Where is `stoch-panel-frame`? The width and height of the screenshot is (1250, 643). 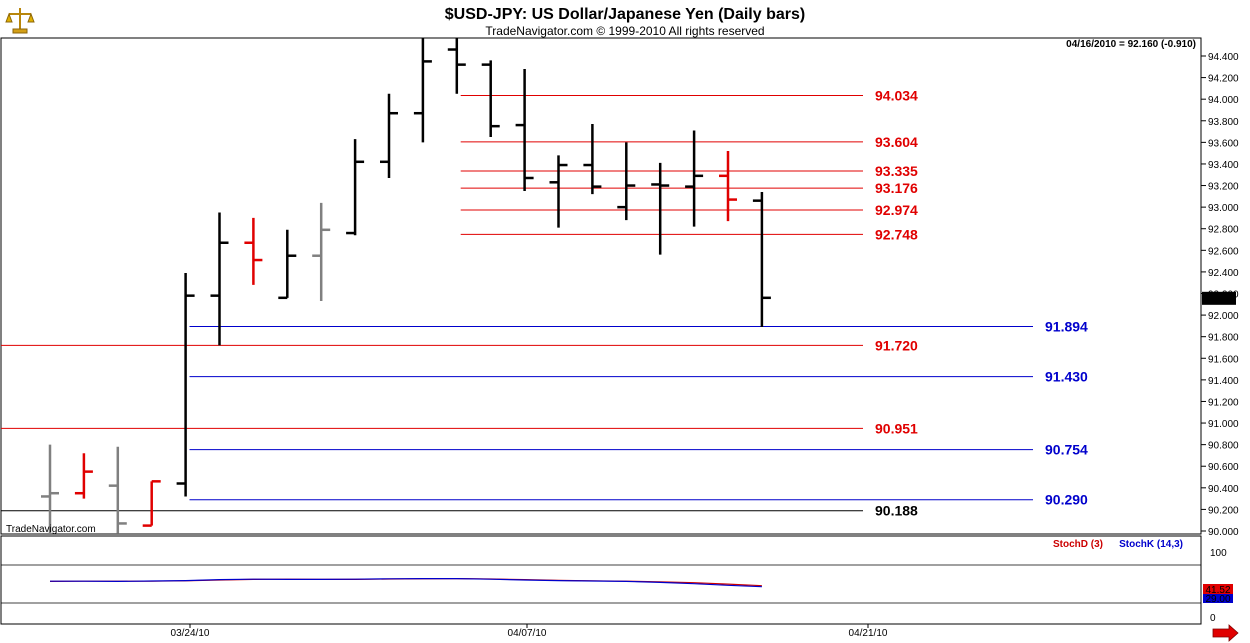
stoch-panel-frame is located at coordinates (601, 580).